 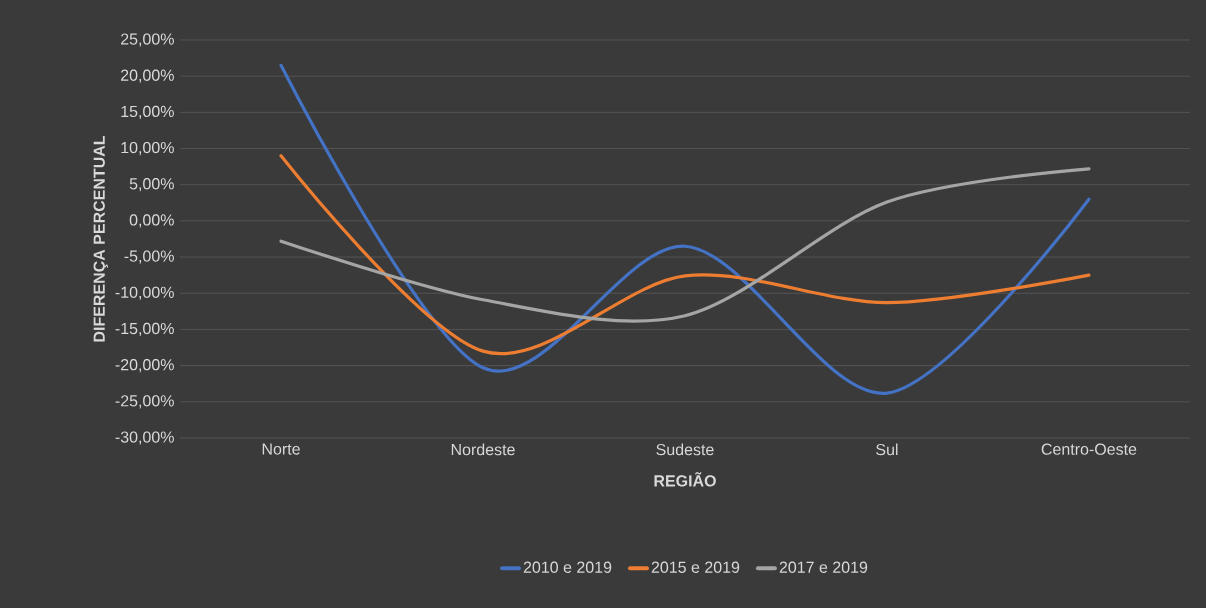 What do you see at coordinates (281, 449) in the screenshot?
I see `x-tick-label: Norte` at bounding box center [281, 449].